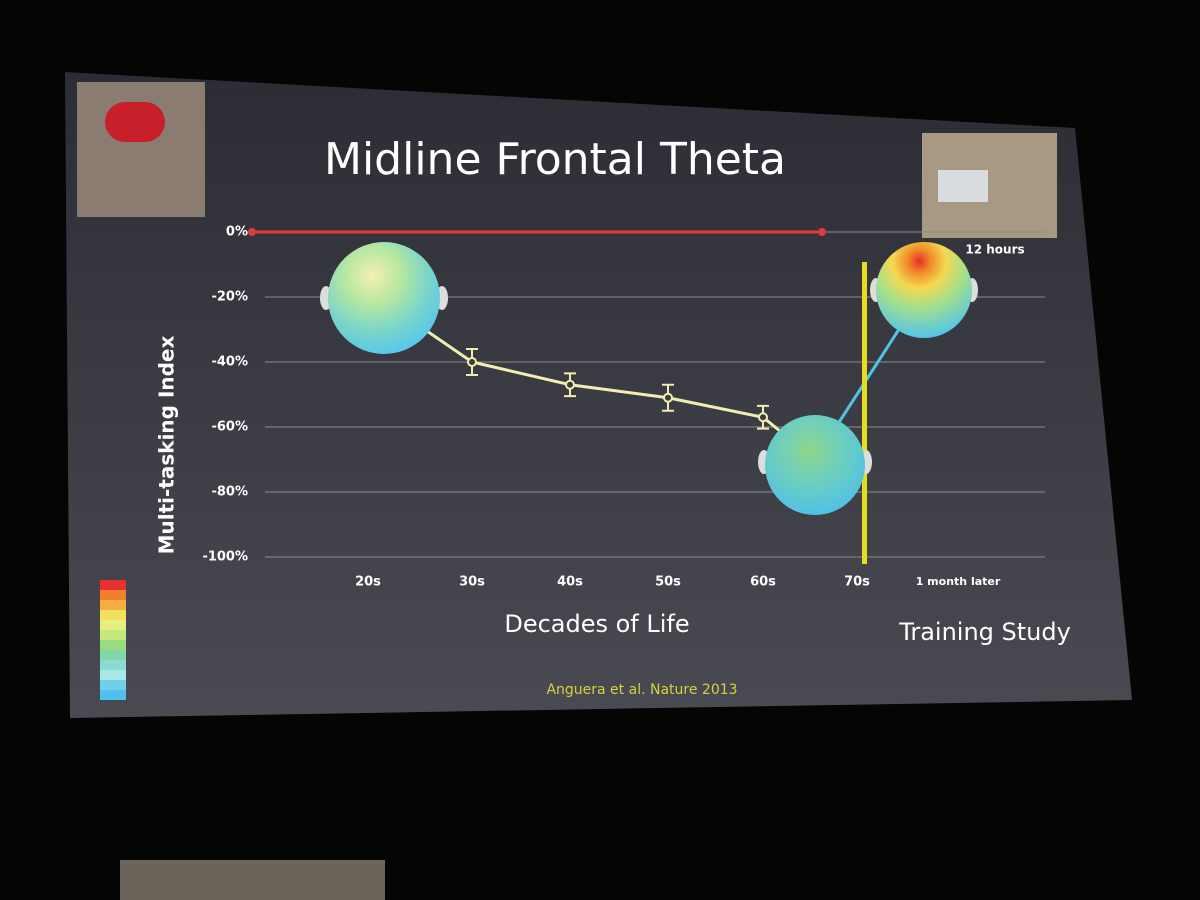 Image resolution: width=1200 pixels, height=900 pixels. Describe the element at coordinates (984, 632) in the screenshot. I see `x-axis-label-right: Training Study` at that location.